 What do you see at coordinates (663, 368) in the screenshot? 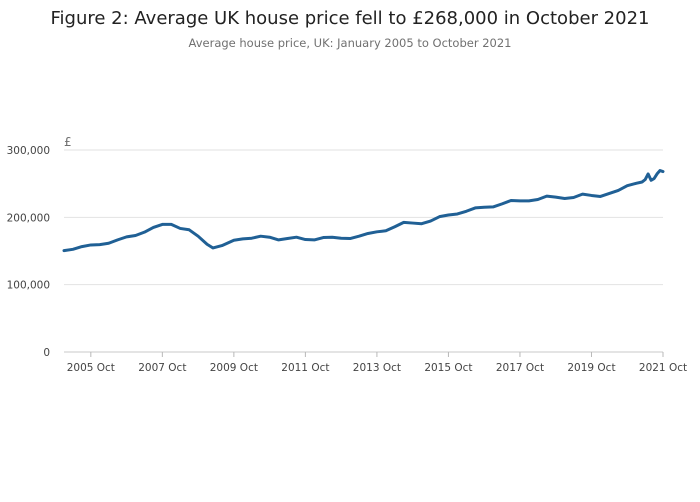
I see `x-tick-label: 2021 Oct` at bounding box center [663, 368].